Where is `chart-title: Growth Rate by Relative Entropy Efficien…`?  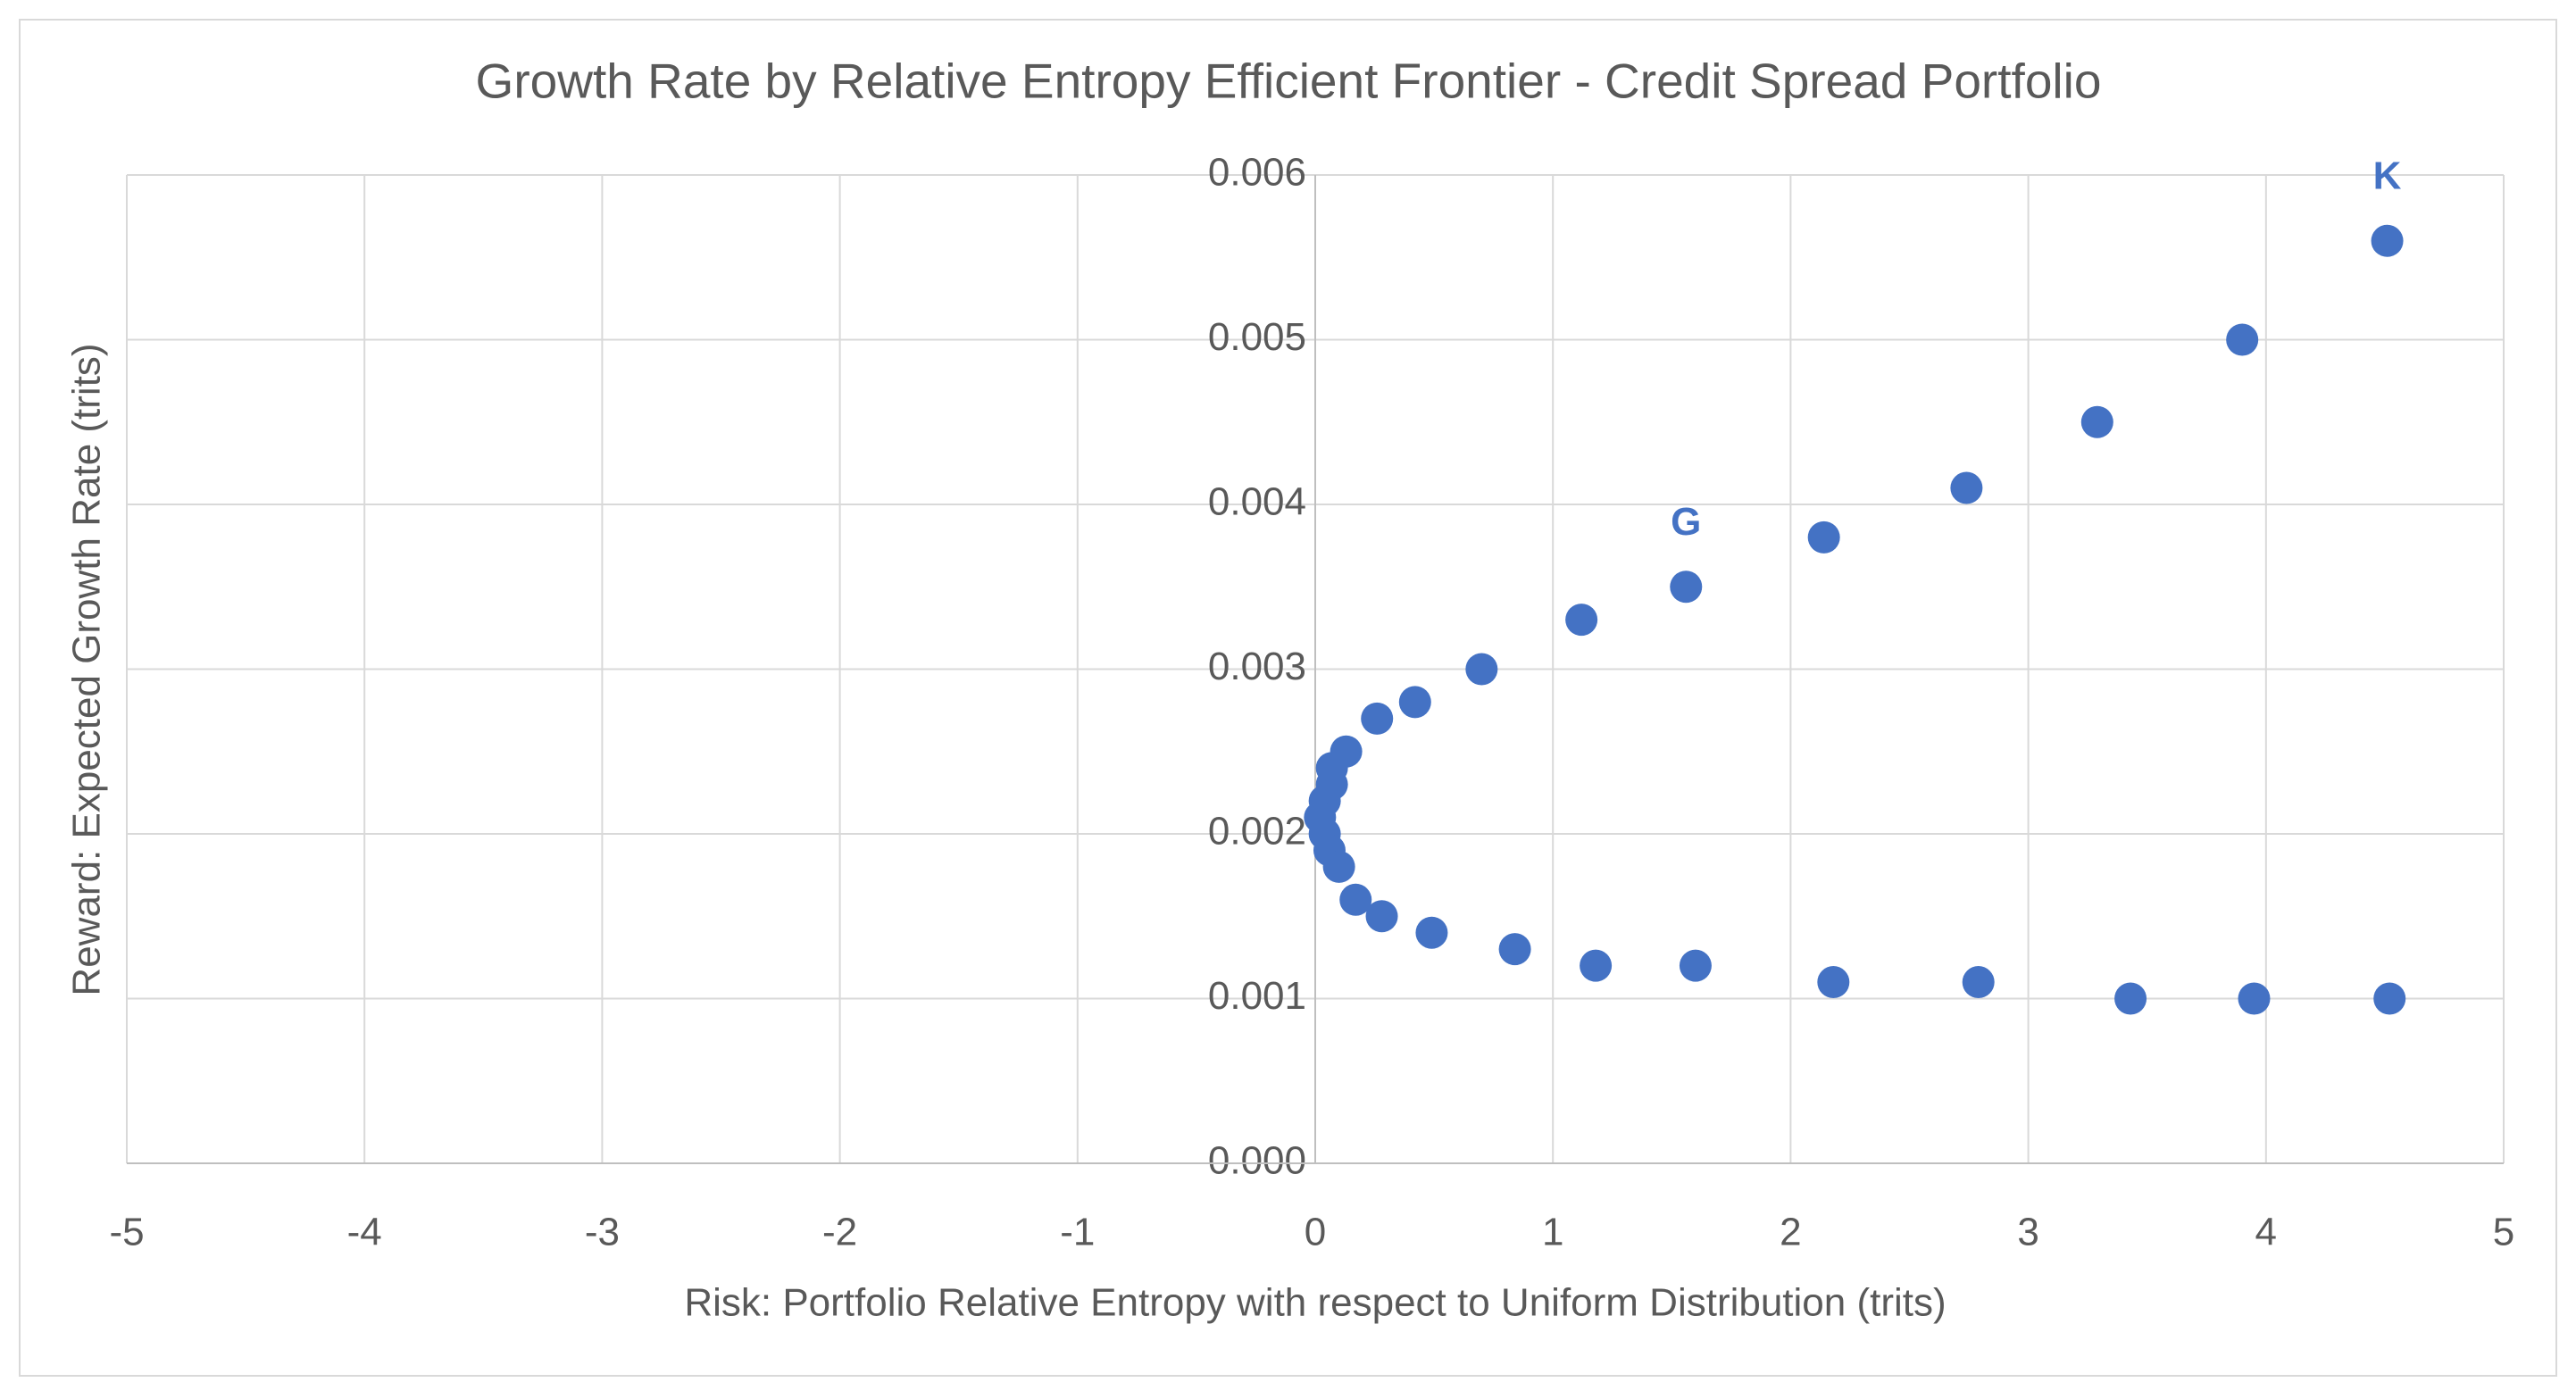 chart-title: Growth Rate by Relative Entropy Efficien… is located at coordinates (1289, 81).